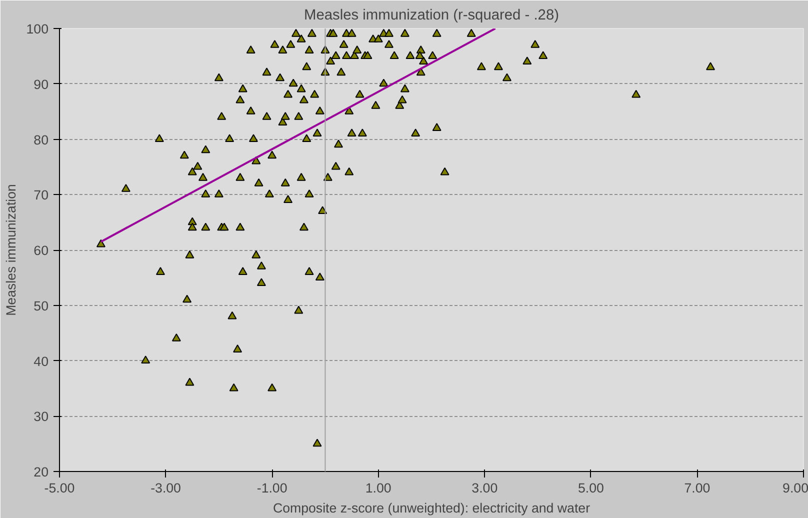 Image resolution: width=808 pixels, height=518 pixels. I want to click on x-axis-title: Composite z-score (unweighted): electricity and water, so click(431, 508).